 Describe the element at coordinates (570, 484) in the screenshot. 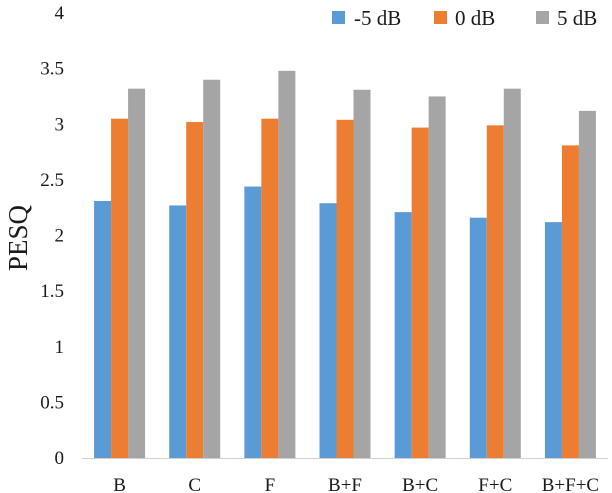

I see `x-tick-label: B+F+C` at that location.